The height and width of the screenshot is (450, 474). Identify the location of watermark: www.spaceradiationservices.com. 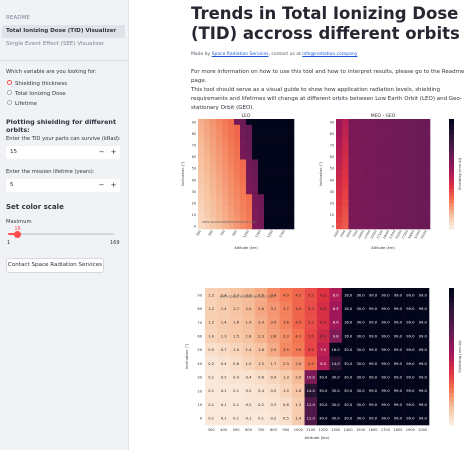
(229, 222).